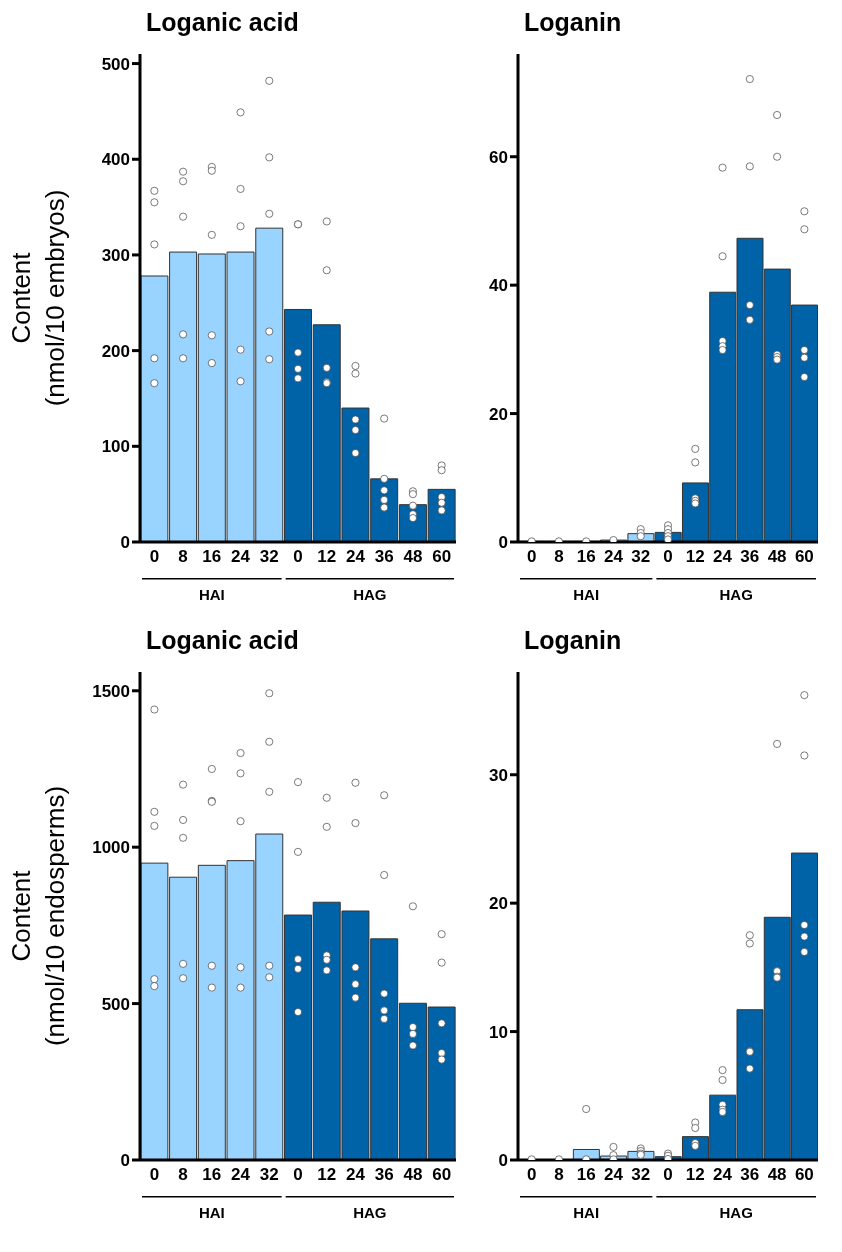  What do you see at coordinates (111, 848) in the screenshot?
I see `y-tick-label: 1000` at bounding box center [111, 848].